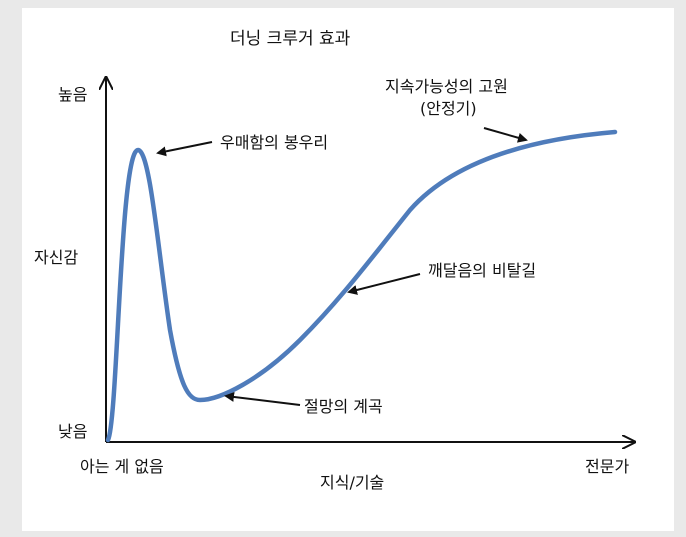  What do you see at coordinates (352, 482) in the screenshot?
I see `x-axis-label: 지식/기술` at bounding box center [352, 482].